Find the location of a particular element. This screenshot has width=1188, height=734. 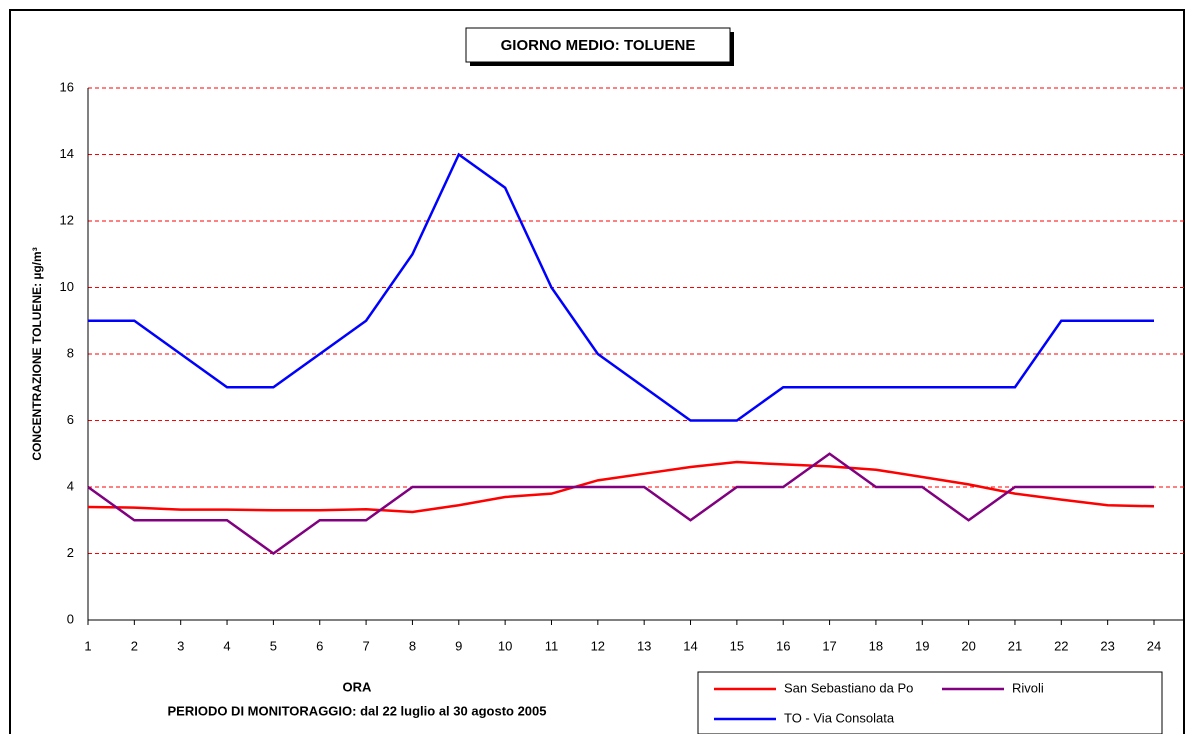

y-tick-label: 4 is located at coordinates (70, 485).